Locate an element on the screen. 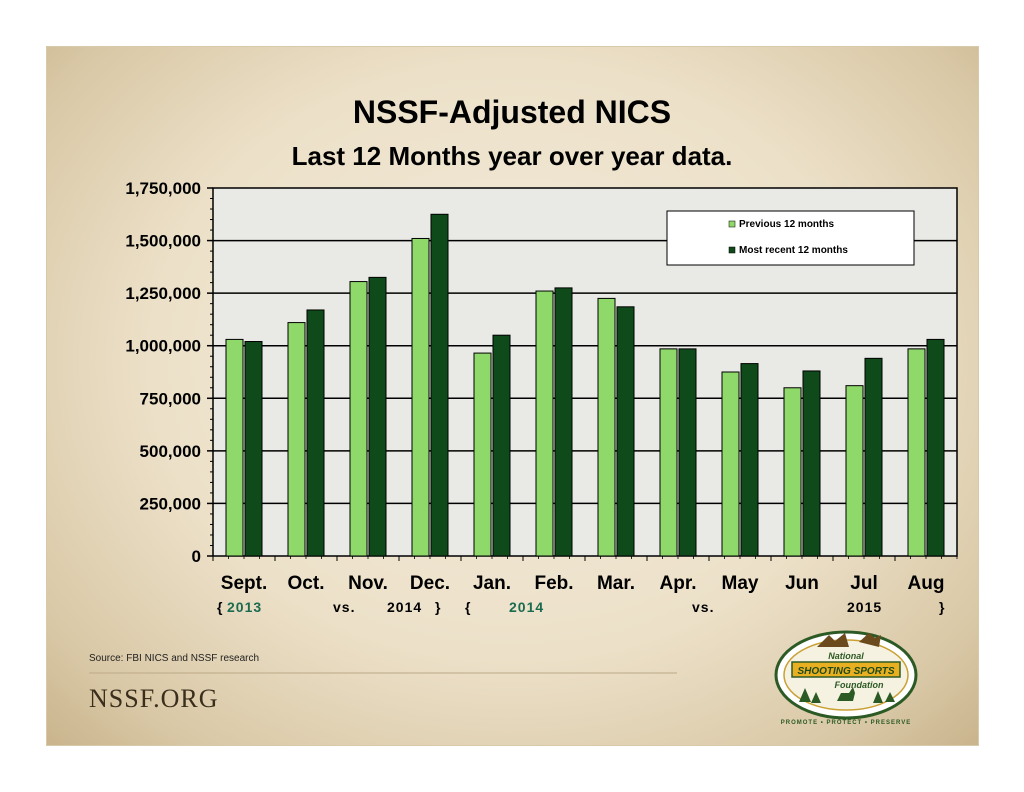  site-url: NSSF.ORG is located at coordinates (153, 698).